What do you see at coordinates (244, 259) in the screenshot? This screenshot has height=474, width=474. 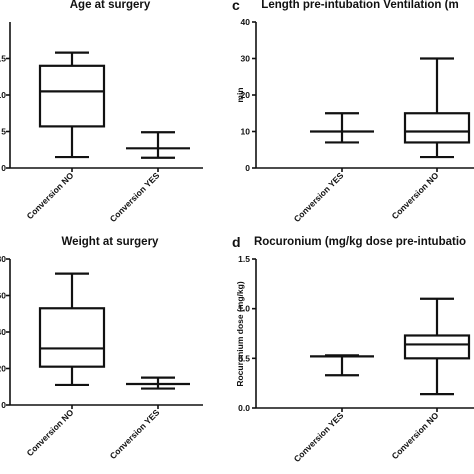 I see `y-tick-label: 1.5` at bounding box center [244, 259].